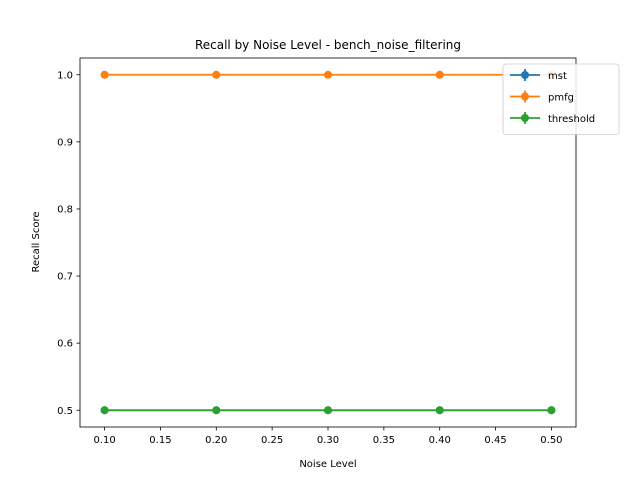 The image size is (640, 480). I want to click on y-tick-label: 0.5, so click(65, 411).